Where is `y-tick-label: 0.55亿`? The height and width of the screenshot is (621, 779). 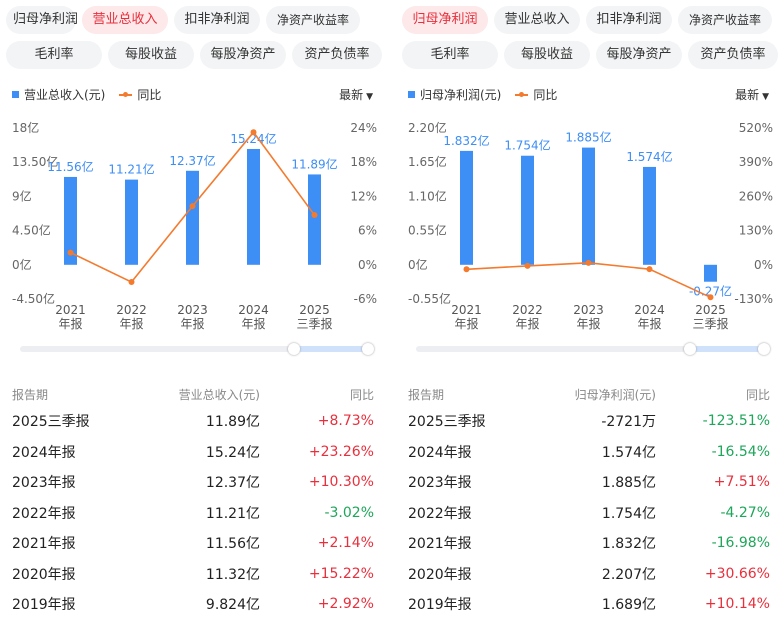 y-tick-label: 0.55亿 is located at coordinates (427, 230).